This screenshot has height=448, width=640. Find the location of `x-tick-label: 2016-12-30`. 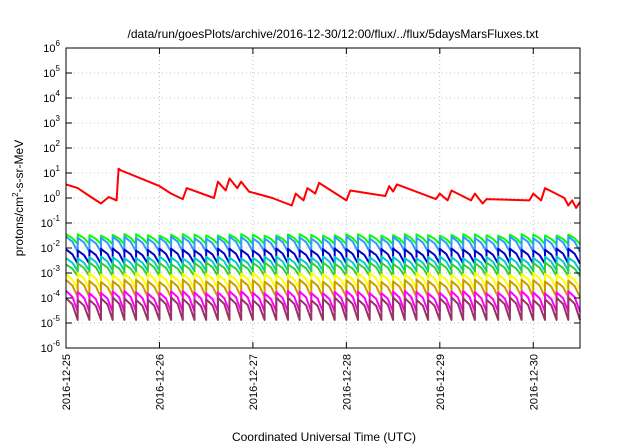

x-tick-label: 2016-12-30 is located at coordinates (534, 382).